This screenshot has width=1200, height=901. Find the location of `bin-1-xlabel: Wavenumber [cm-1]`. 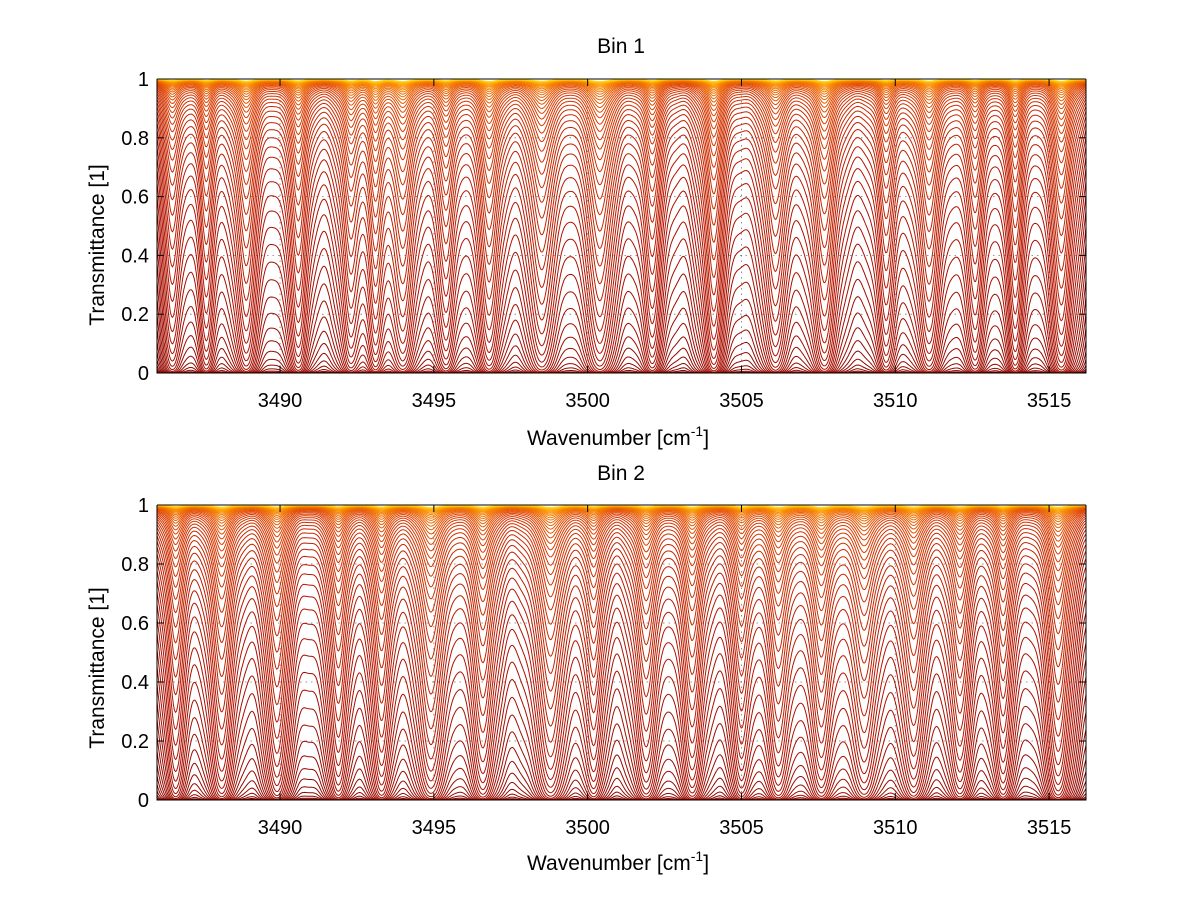

bin-1-xlabel: Wavenumber [cm-1] is located at coordinates (618, 436).